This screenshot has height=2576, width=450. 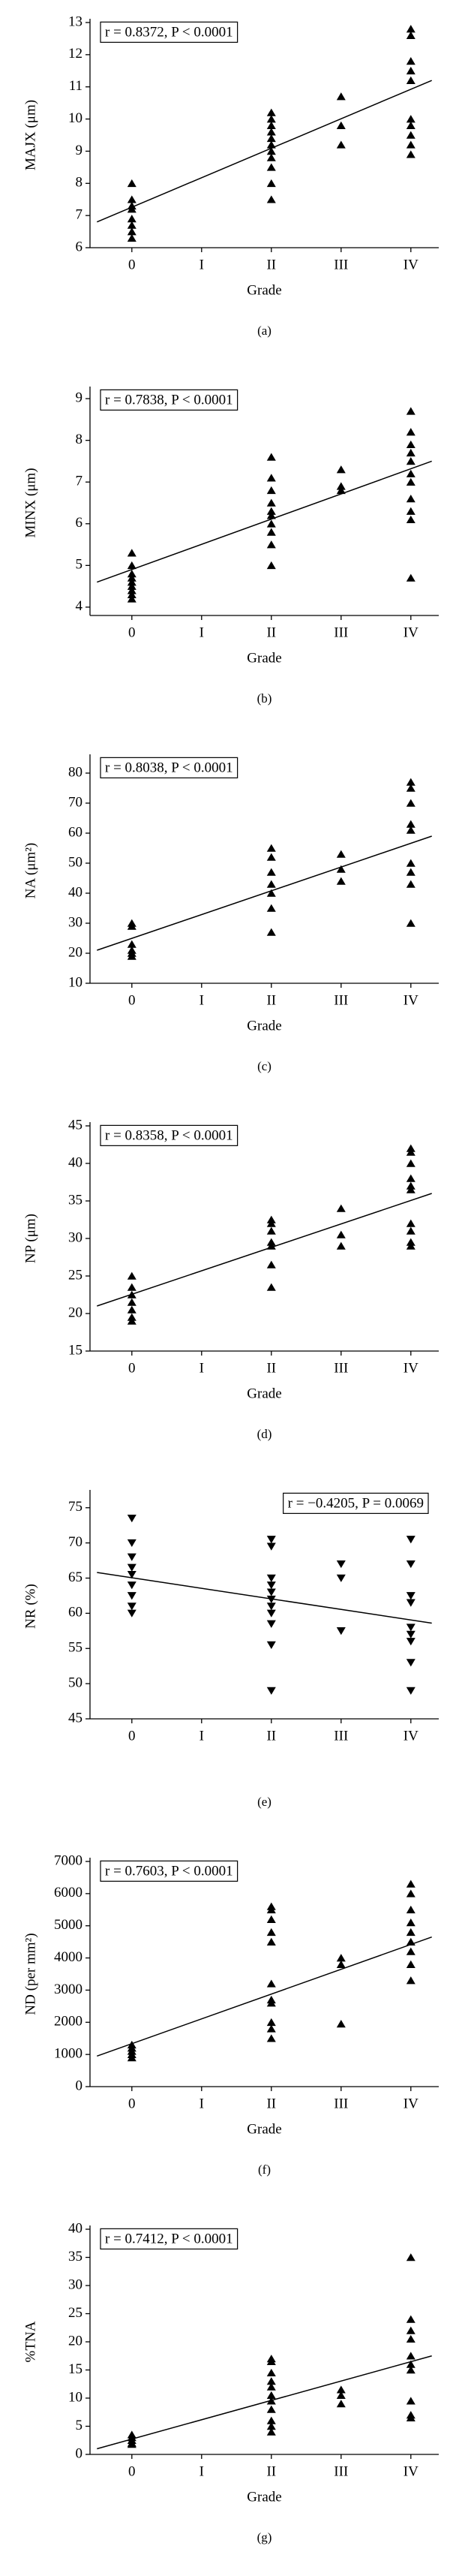 What do you see at coordinates (75, 118) in the screenshot?
I see `y-tick-label: 10` at bounding box center [75, 118].